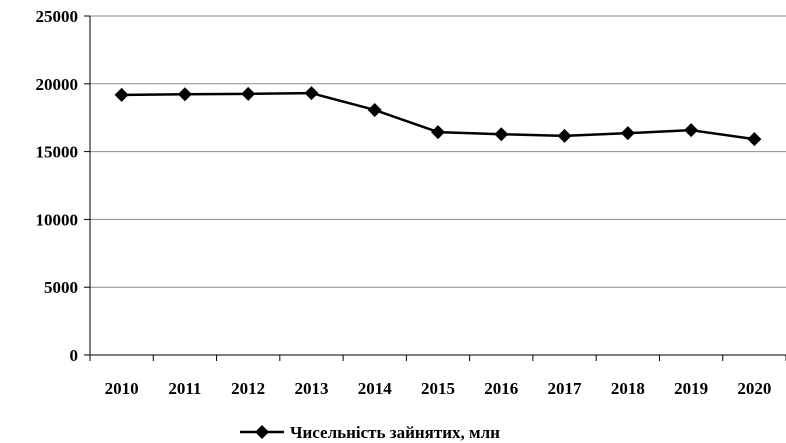 Image resolution: width=786 pixels, height=443 pixels. What do you see at coordinates (438, 116) in the screenshot?
I see `series-layer` at bounding box center [438, 116].